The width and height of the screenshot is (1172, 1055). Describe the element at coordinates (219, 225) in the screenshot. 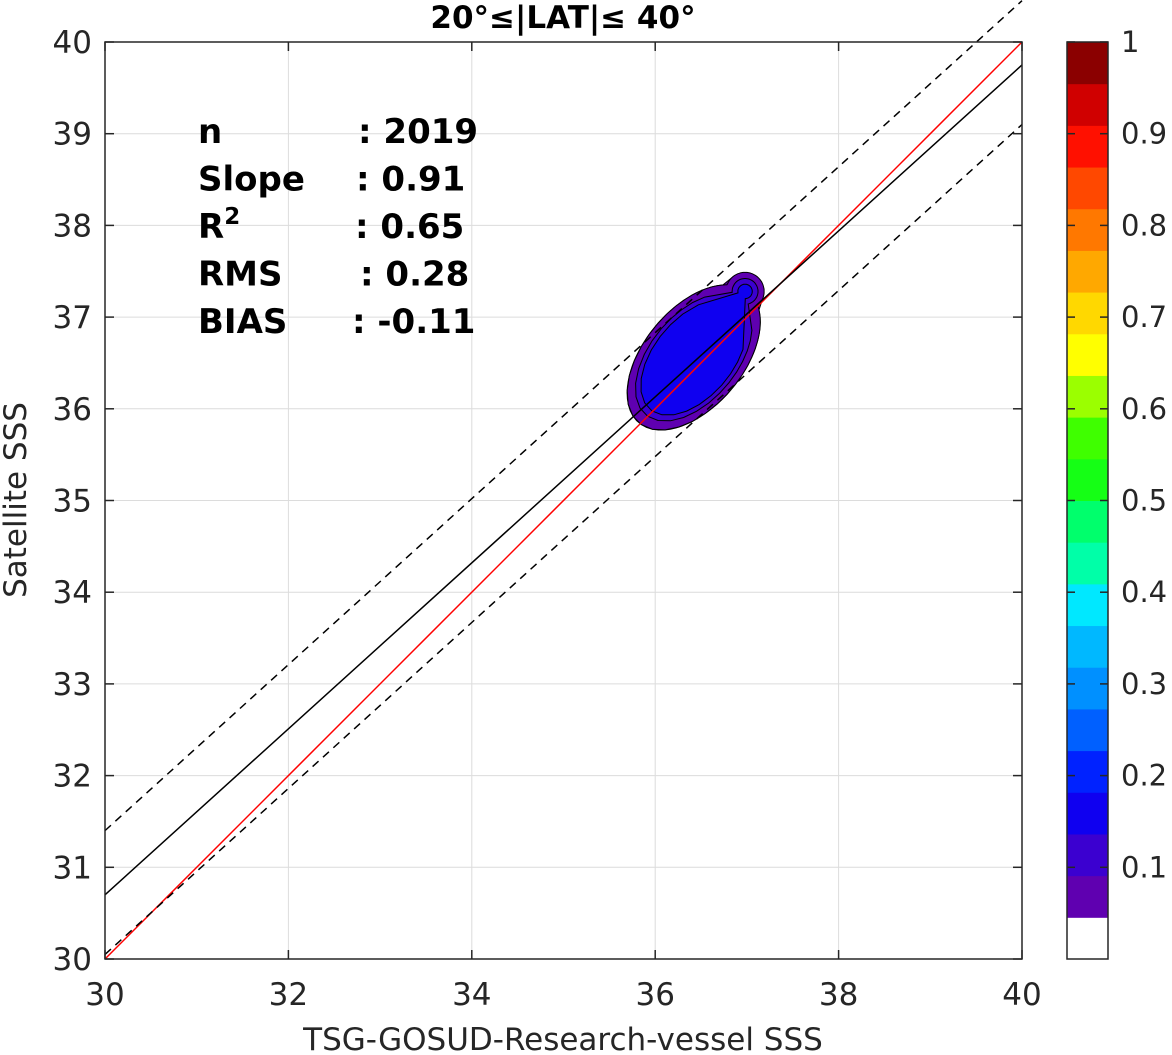

I see `stat-label: R2` at that location.